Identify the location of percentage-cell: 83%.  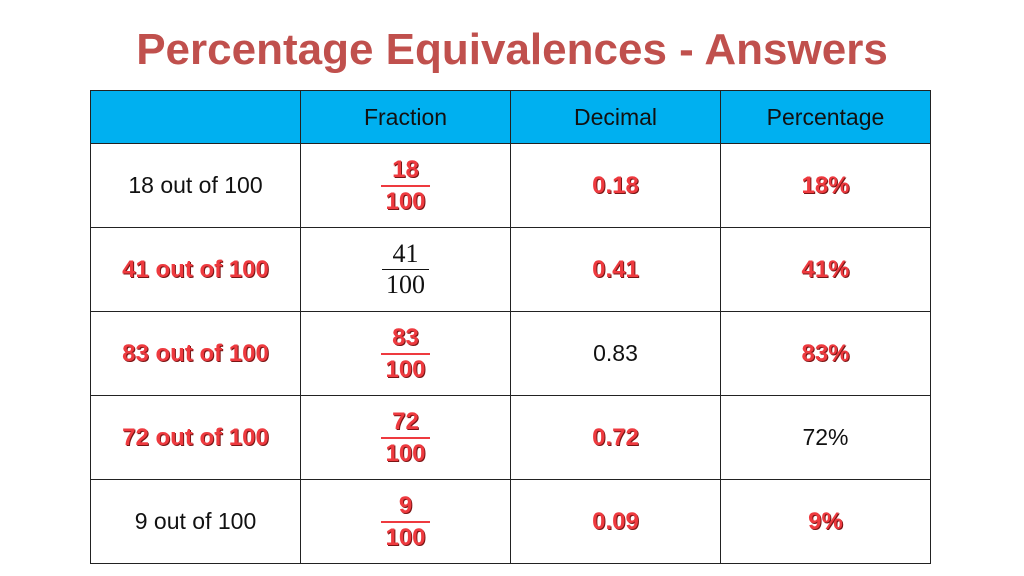
(825, 353).